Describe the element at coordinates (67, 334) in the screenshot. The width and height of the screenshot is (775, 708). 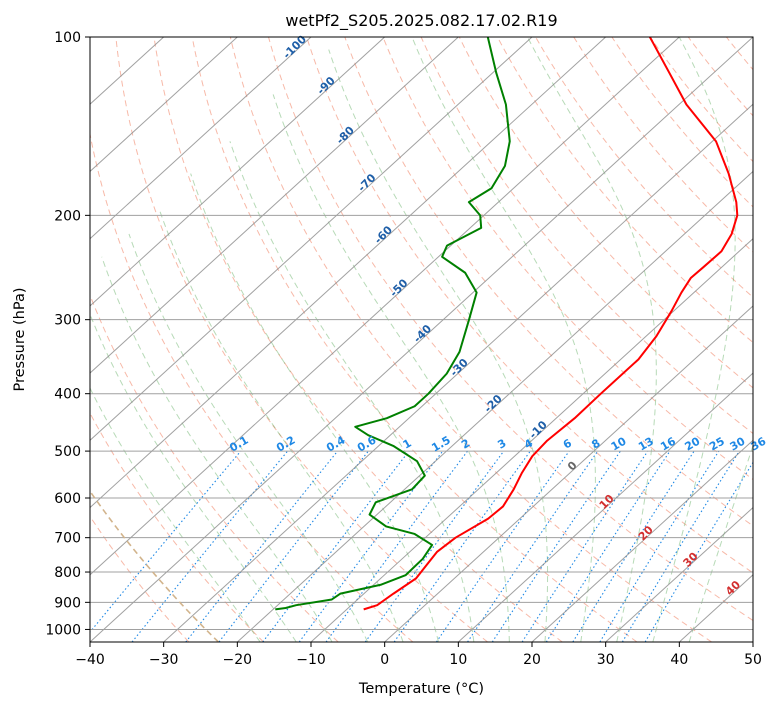
I see `y-axis-ticks: 100 200 300 400 500 600 700 800 900 1000` at that location.